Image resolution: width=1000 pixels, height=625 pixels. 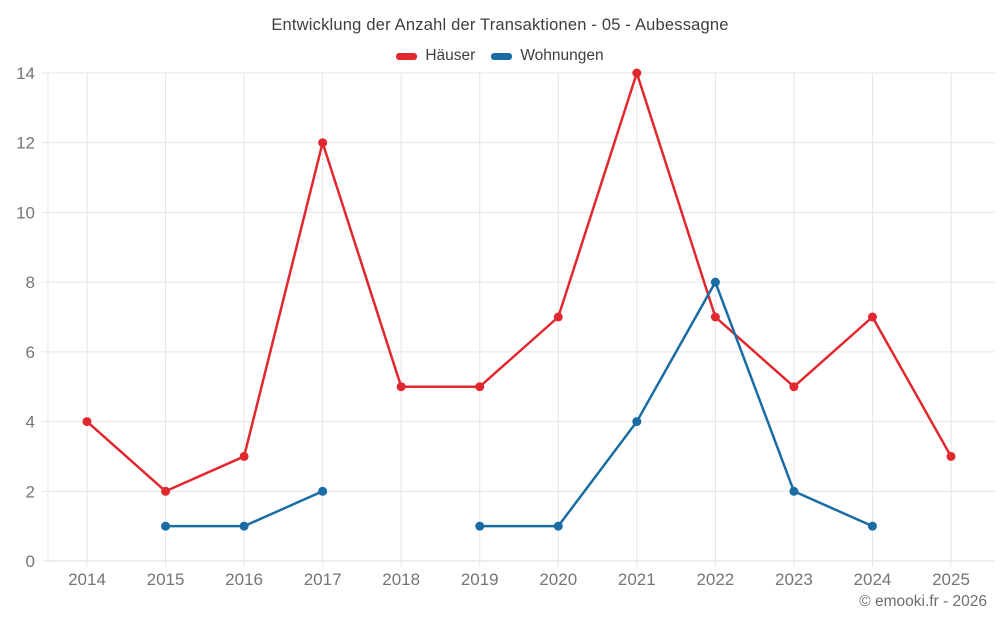 I want to click on x-axis-label-2024: 2024, so click(x=873, y=579).